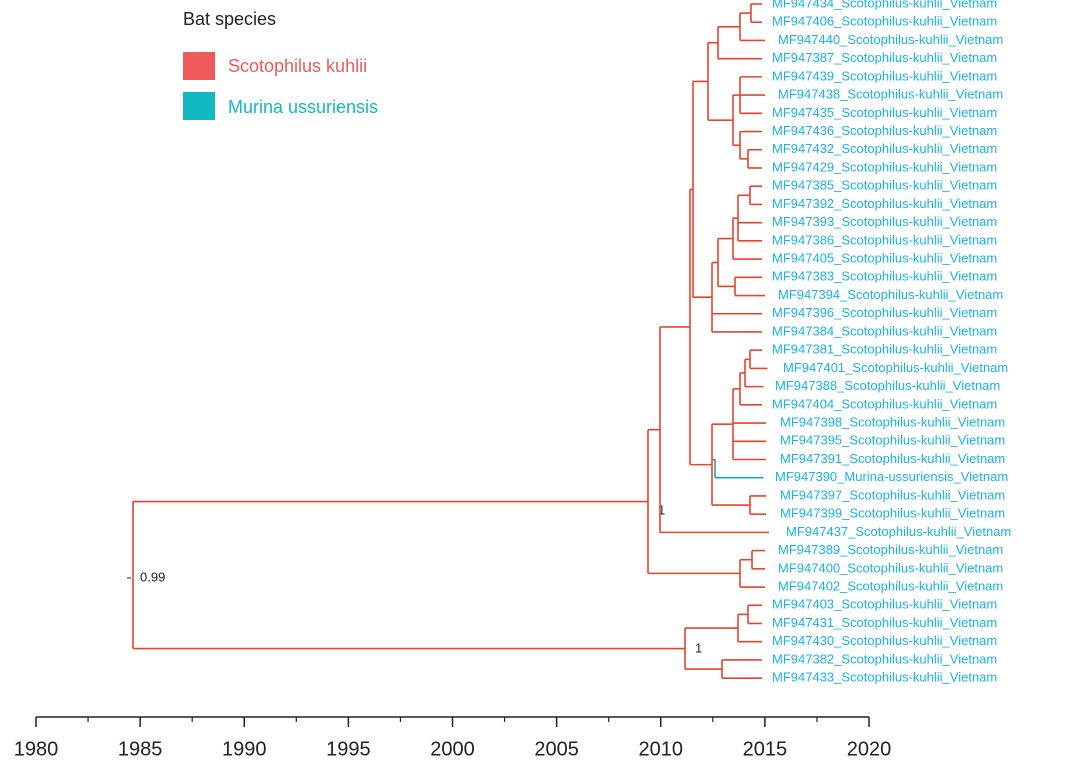  Describe the element at coordinates (890, 294) in the screenshot. I see `tip-label: MF947394_Scotophilus-kuhlii_Vietnam` at that location.